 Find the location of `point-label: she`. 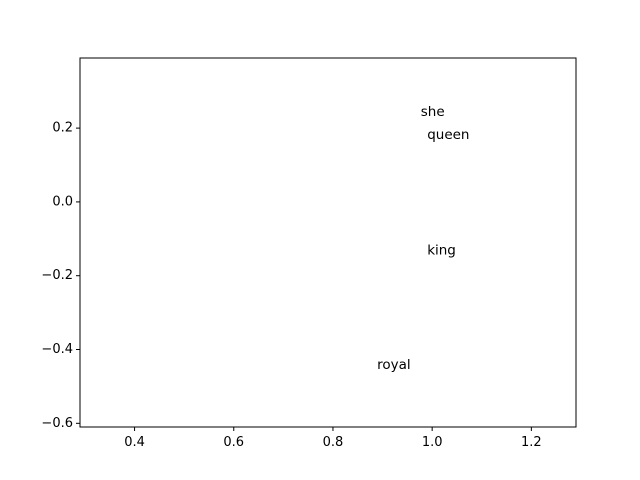

point-label: she is located at coordinates (433, 112).